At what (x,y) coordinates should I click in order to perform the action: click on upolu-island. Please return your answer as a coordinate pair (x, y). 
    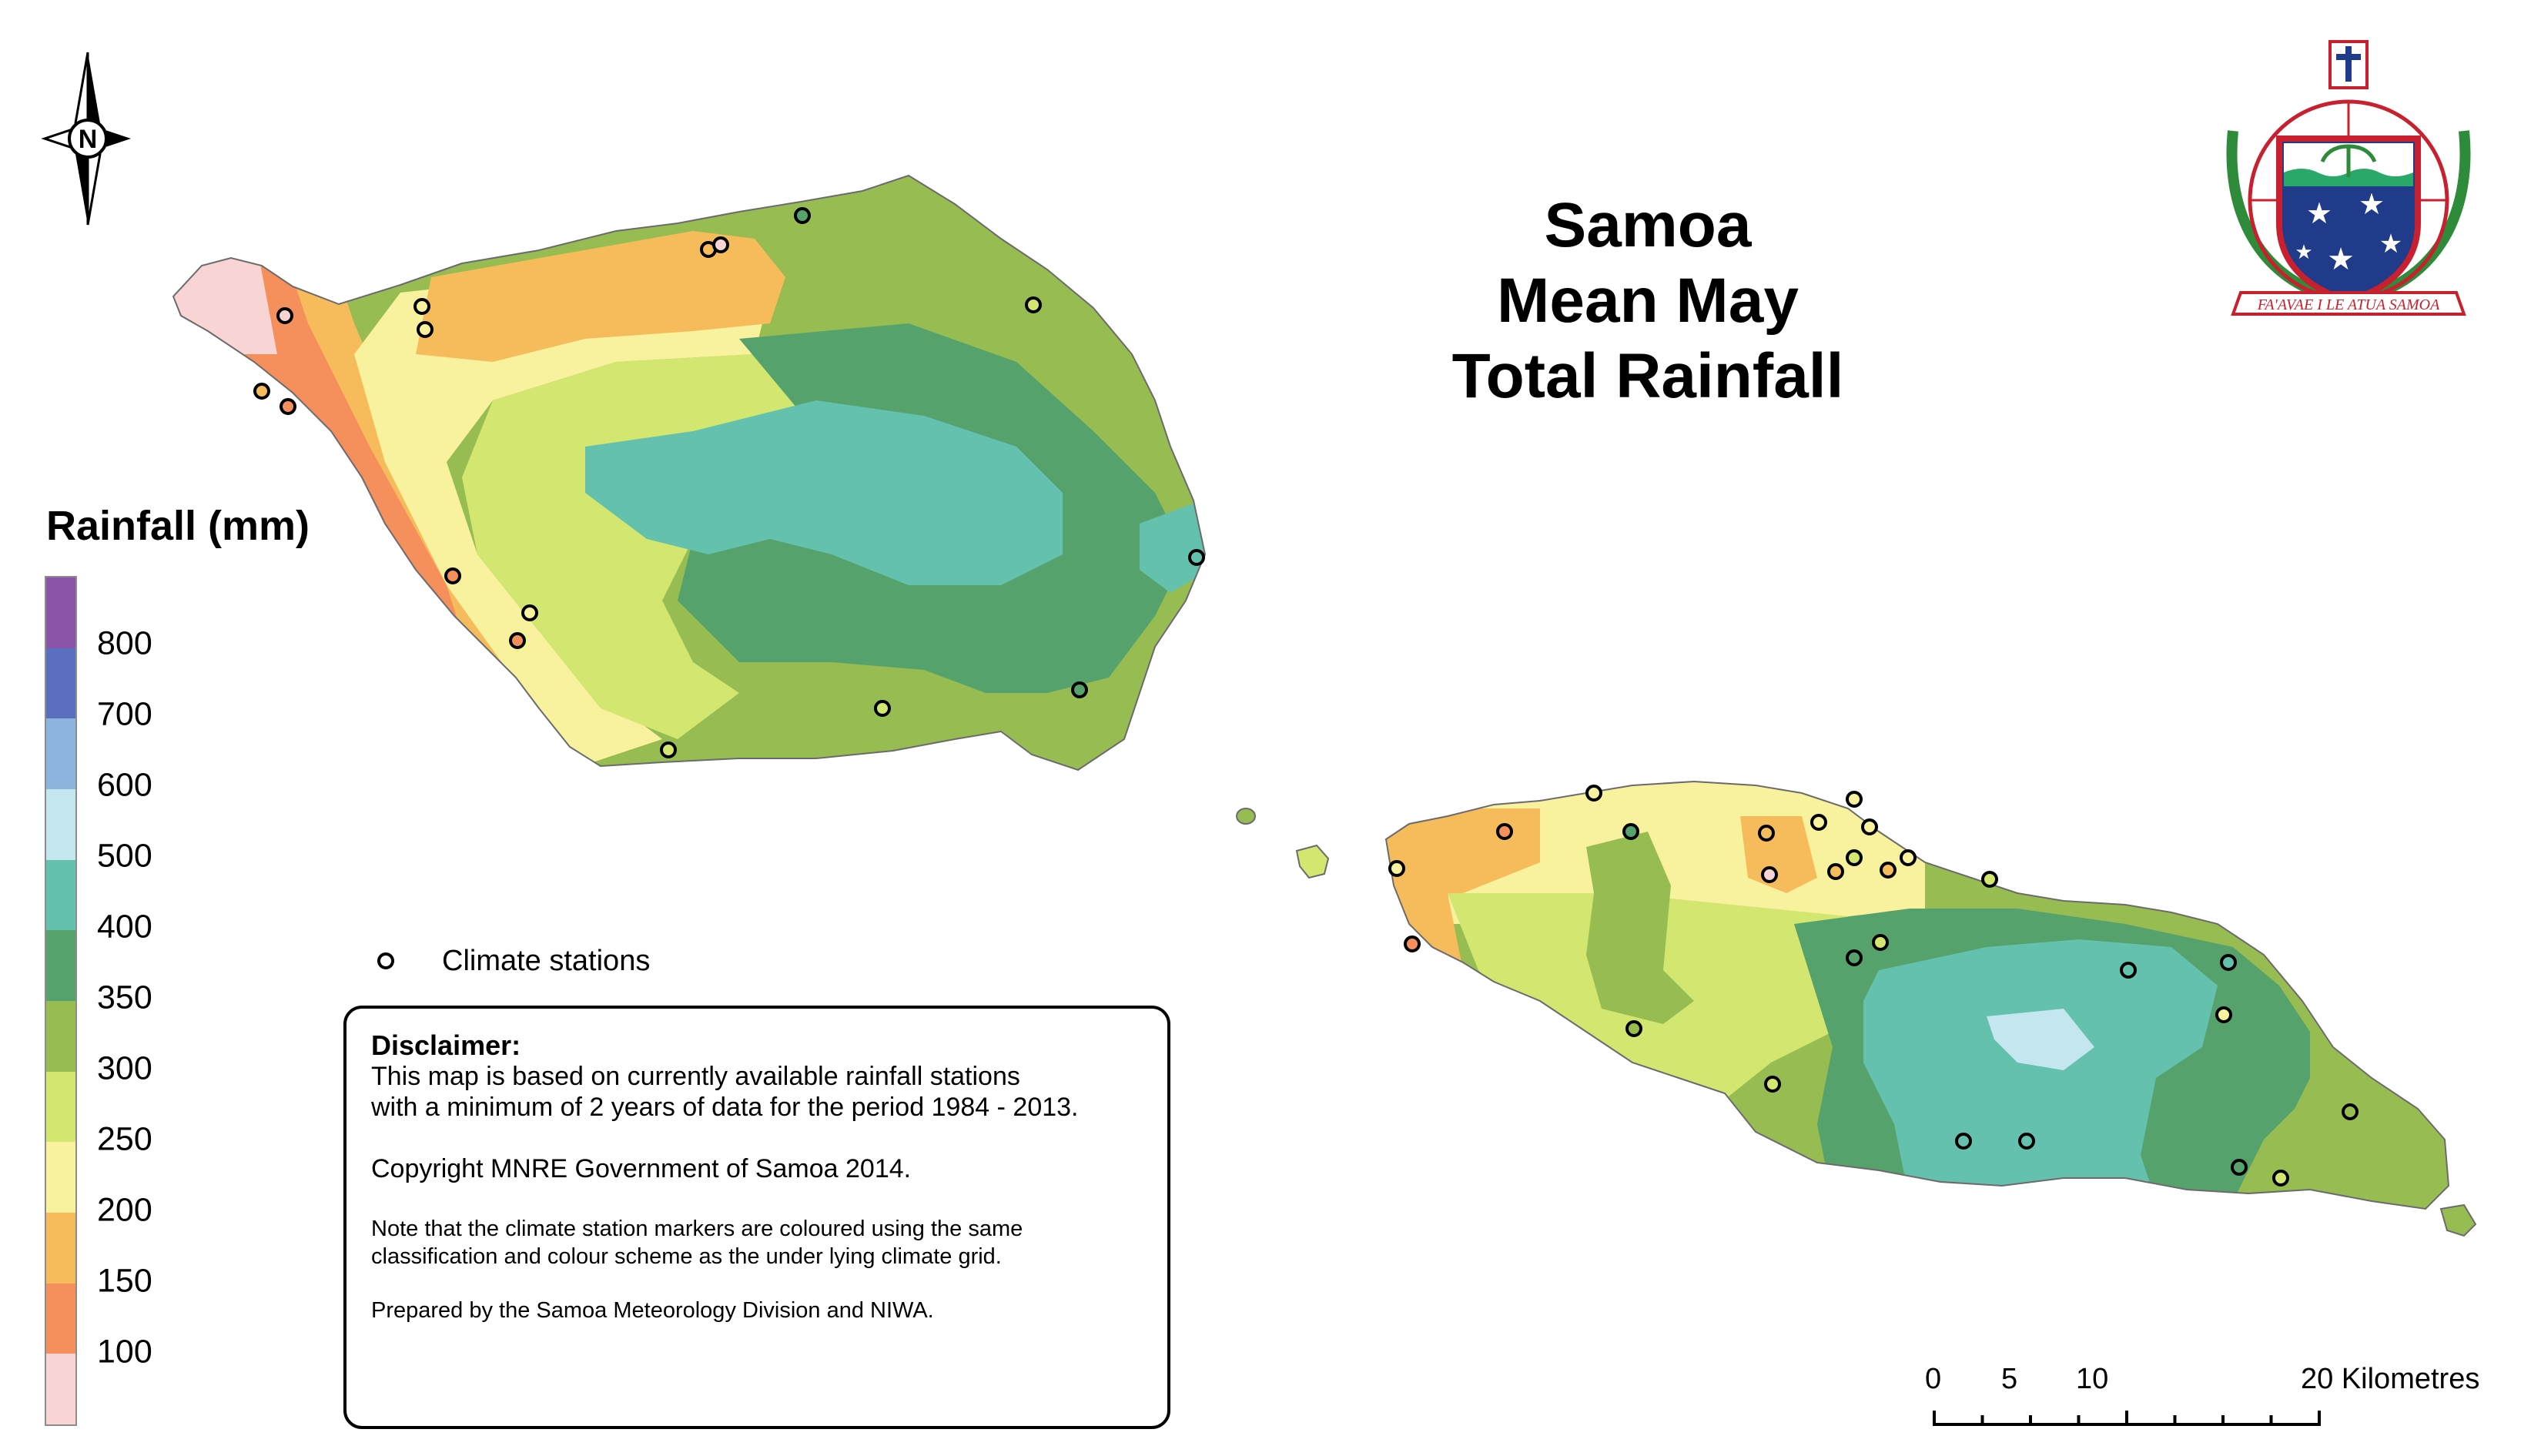
    Looking at the image, I should click on (1917, 995).